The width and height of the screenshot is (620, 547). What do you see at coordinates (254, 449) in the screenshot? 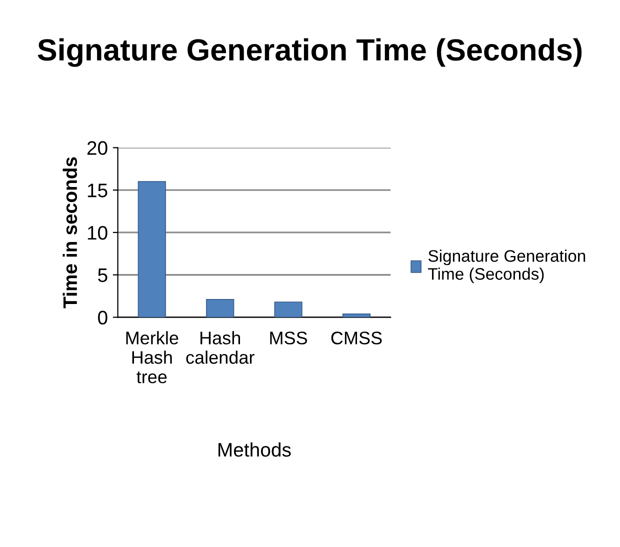
I see `x-axis-title: Methods` at bounding box center [254, 449].